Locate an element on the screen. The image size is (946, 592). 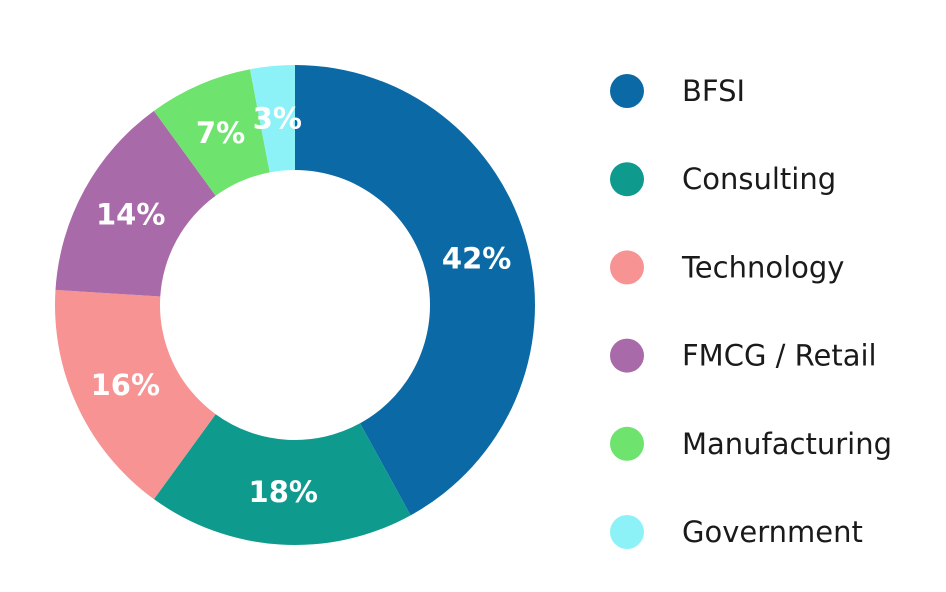
legend-label: Manufacturing is located at coordinates (787, 444).